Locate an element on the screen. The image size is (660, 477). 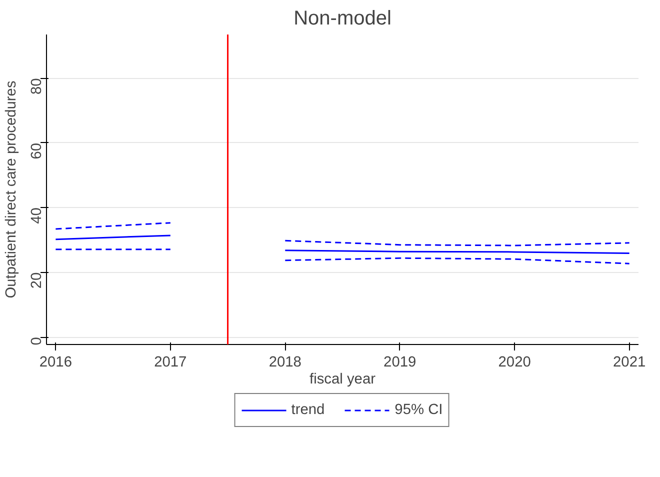
x-axis-title: fiscal year is located at coordinates (343, 380).